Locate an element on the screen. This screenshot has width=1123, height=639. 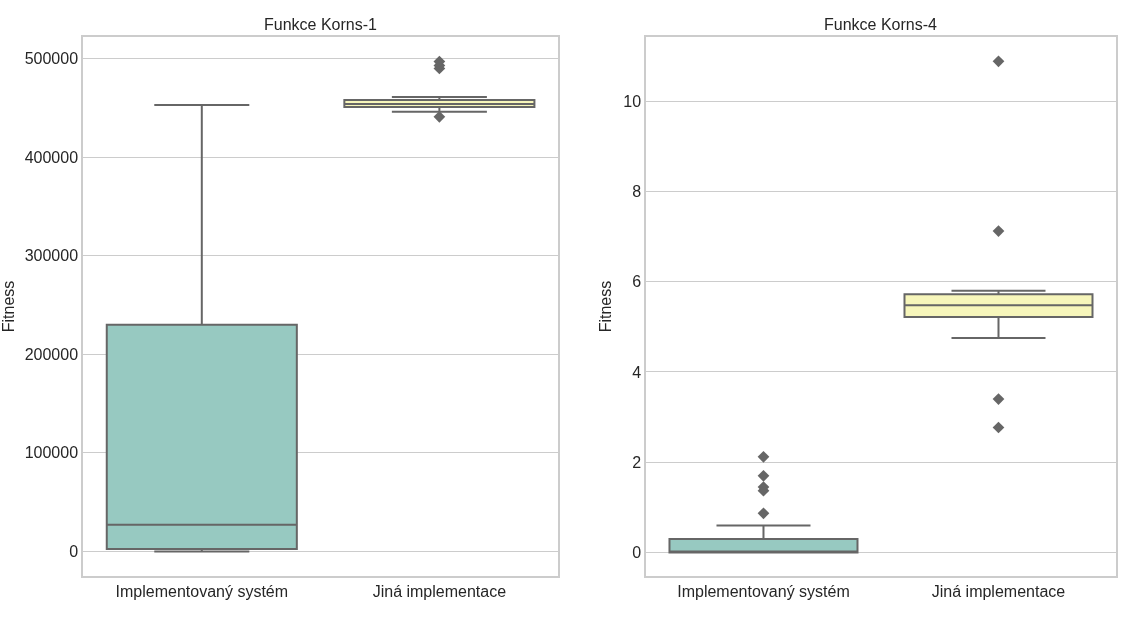
y-tick-label: 400000 is located at coordinates (51, 157).